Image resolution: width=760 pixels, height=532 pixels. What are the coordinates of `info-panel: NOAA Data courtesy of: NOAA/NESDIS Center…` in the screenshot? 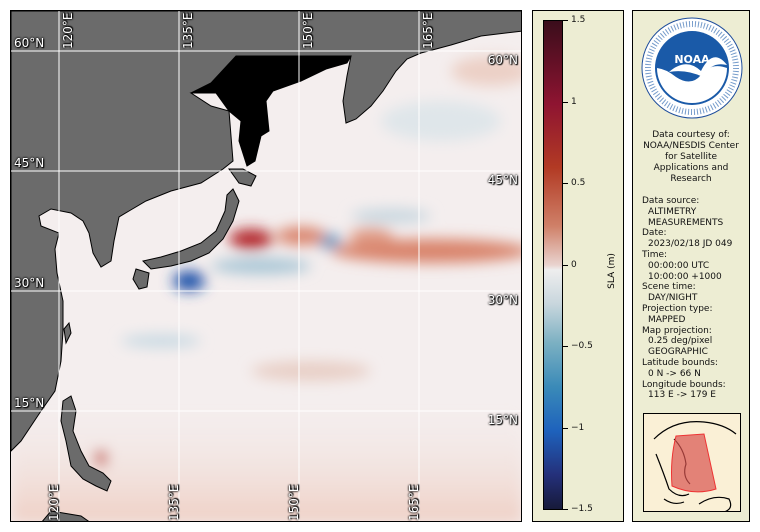 It's located at (691, 266).